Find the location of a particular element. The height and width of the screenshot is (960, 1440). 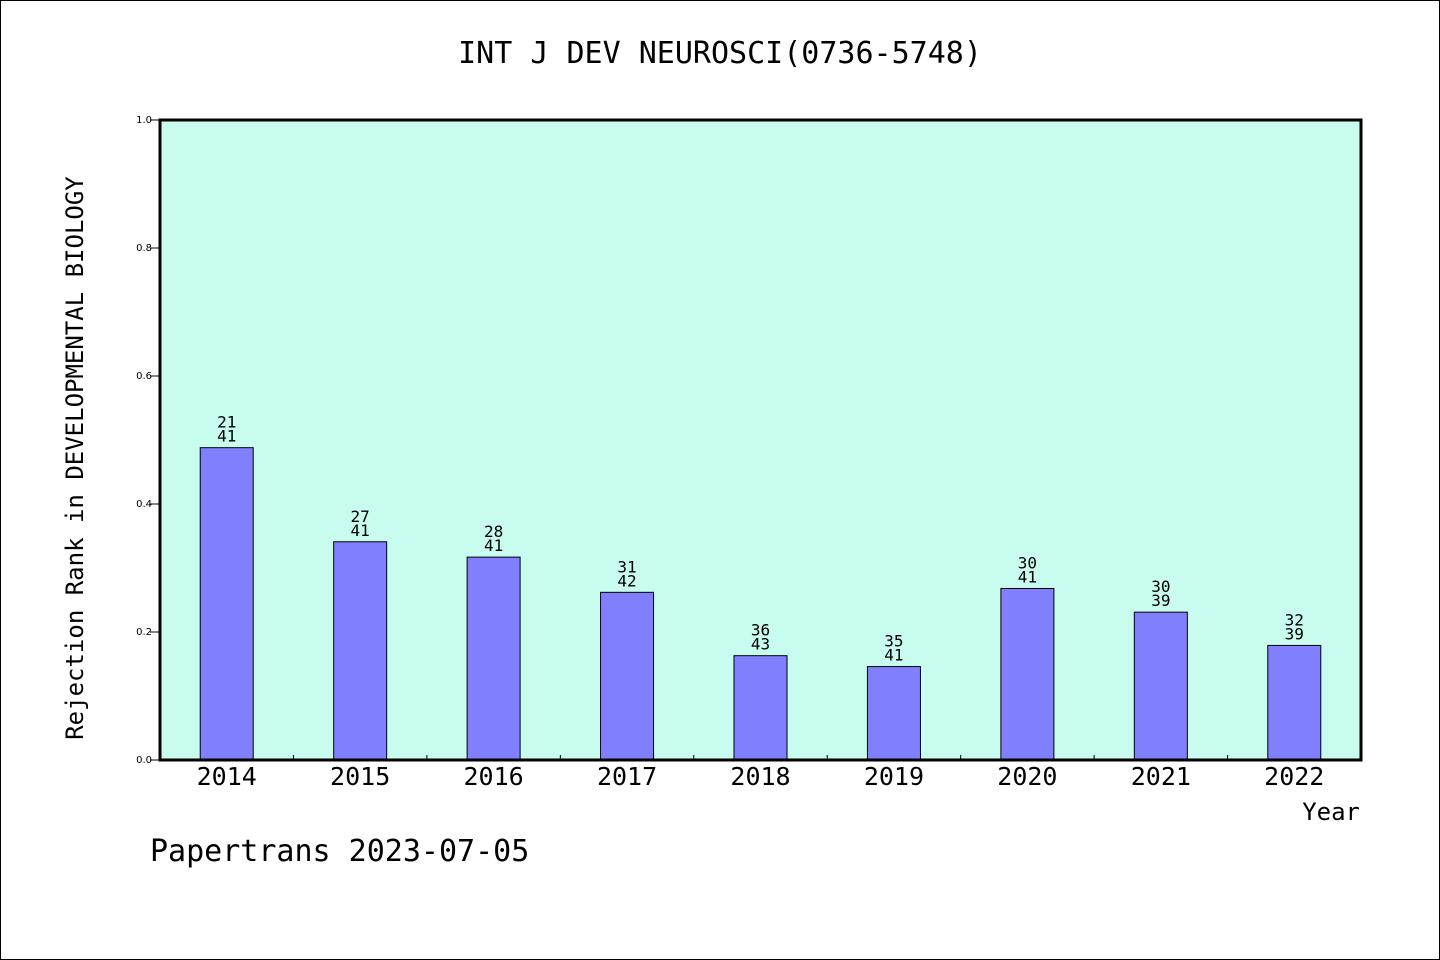

y-tick-label: 0.0 is located at coordinates (144, 760).